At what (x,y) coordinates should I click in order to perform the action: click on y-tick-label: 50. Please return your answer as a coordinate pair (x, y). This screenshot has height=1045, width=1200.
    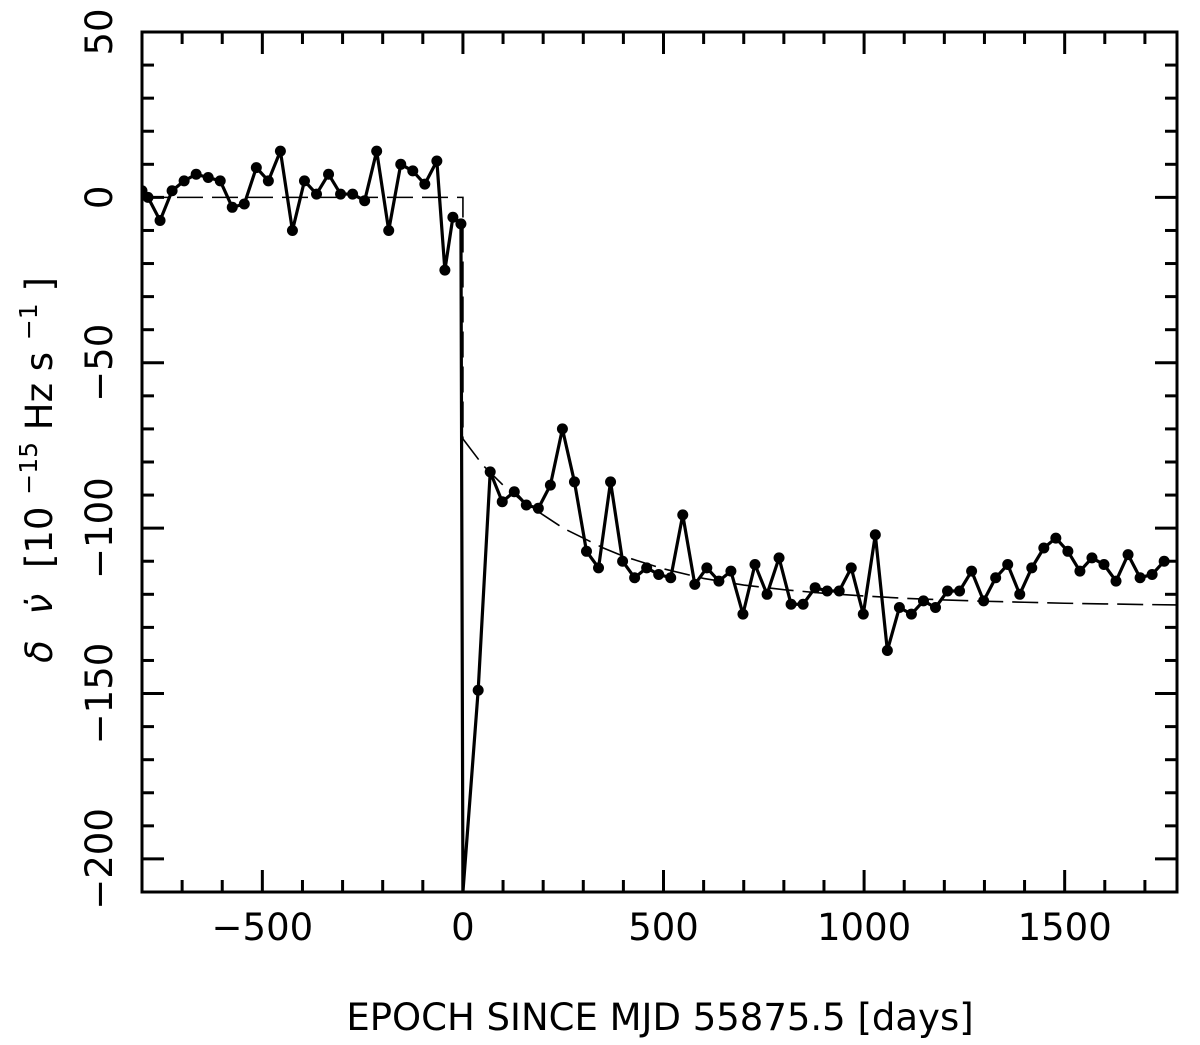
    Looking at the image, I should click on (99, 31).